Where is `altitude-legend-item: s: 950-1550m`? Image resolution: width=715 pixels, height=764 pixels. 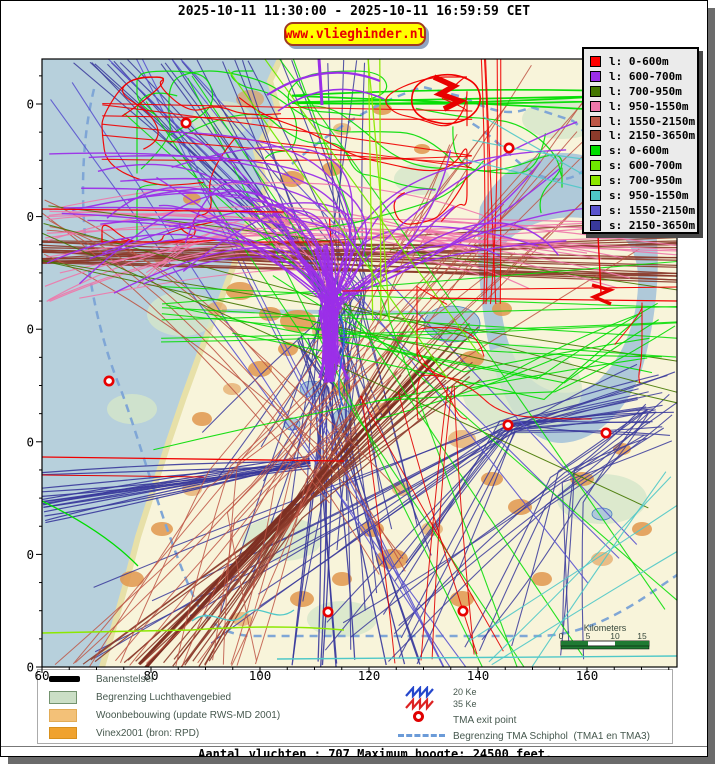
altitude-legend-item: s: 950-1550m is located at coordinates (640, 195).